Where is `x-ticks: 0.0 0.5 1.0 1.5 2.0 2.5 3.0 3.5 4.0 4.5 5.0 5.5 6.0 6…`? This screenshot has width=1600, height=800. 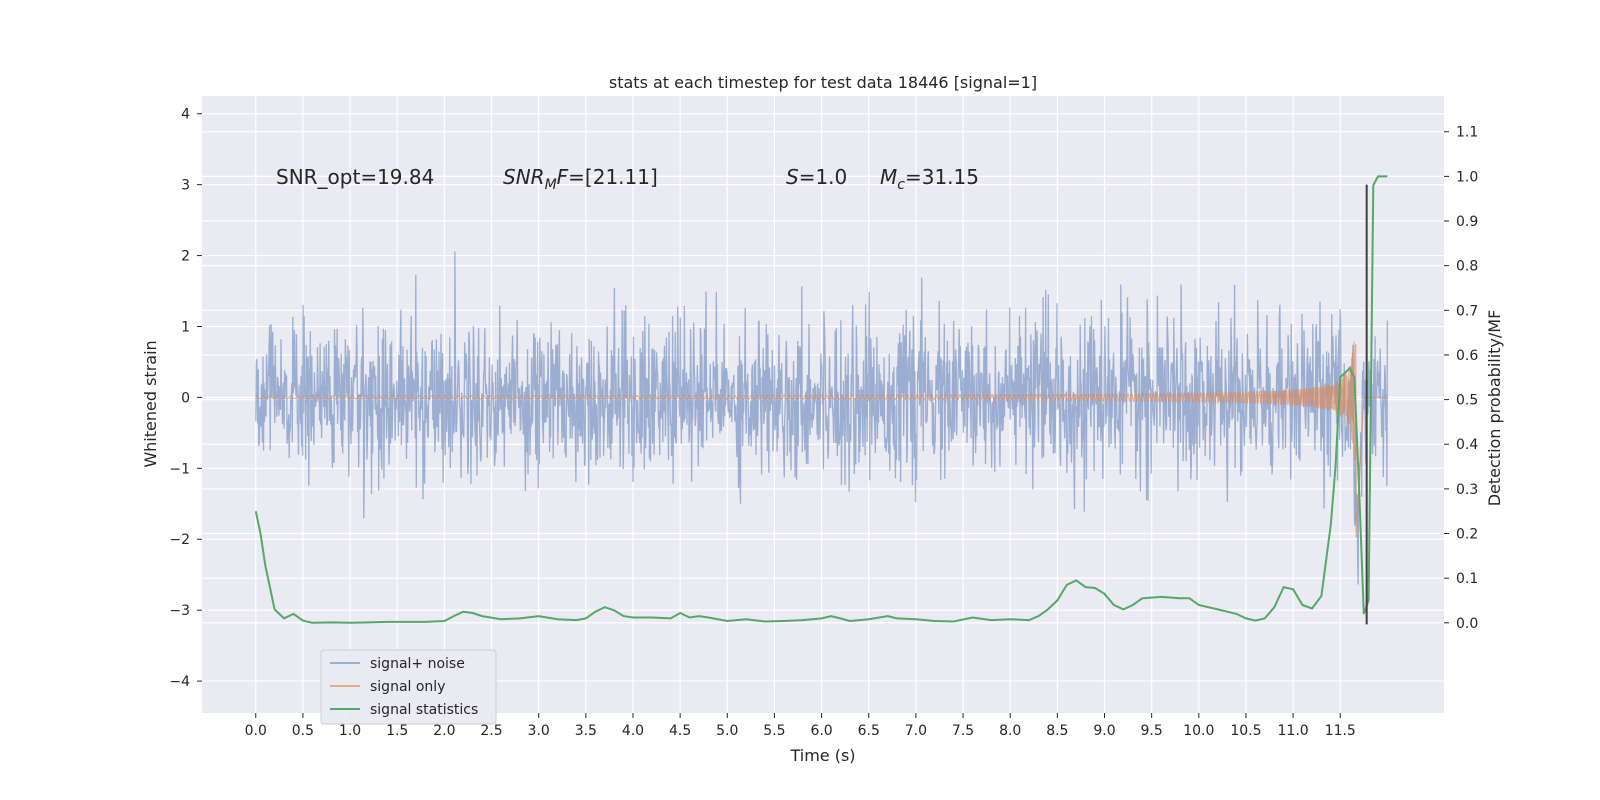 x-ticks: 0.0 0.5 1.0 1.5 2.0 2.5 3.0 3.5 4.0 4.5 5.0 5.5 6.0 6… is located at coordinates (800, 726).